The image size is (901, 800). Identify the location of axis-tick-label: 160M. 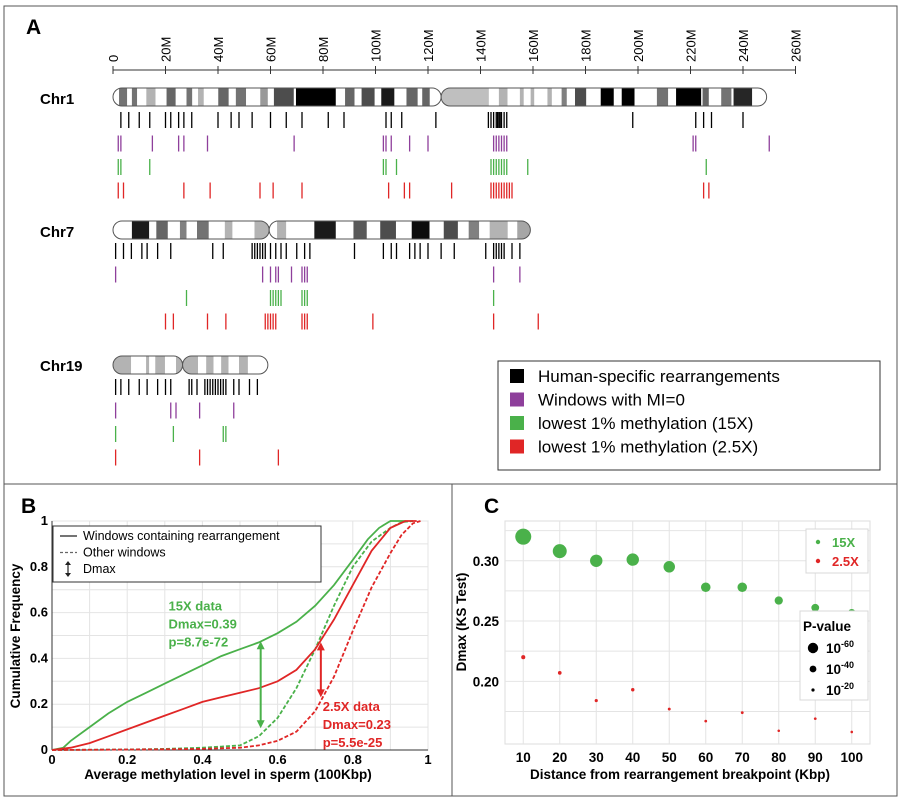
(533, 45).